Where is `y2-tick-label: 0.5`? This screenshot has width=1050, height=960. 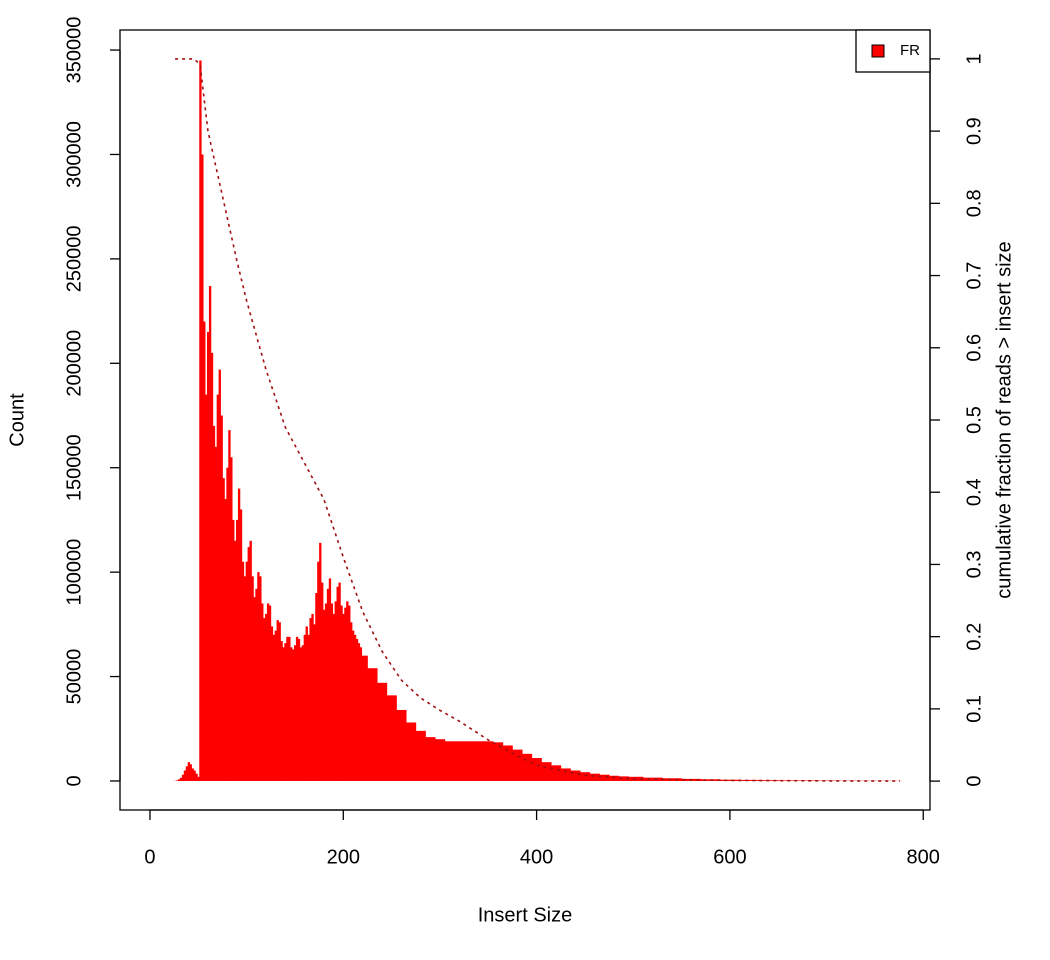 y2-tick-label: 0.5 is located at coordinates (974, 420).